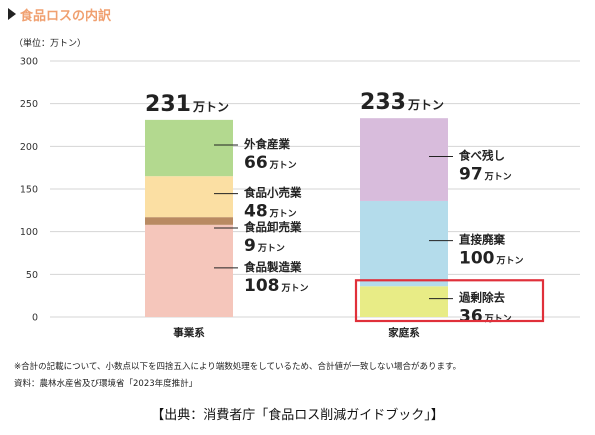 The width and height of the screenshot is (595, 435). Describe the element at coordinates (273, 193) in the screenshot. I see `segment-name-label: 食品小売業` at that location.